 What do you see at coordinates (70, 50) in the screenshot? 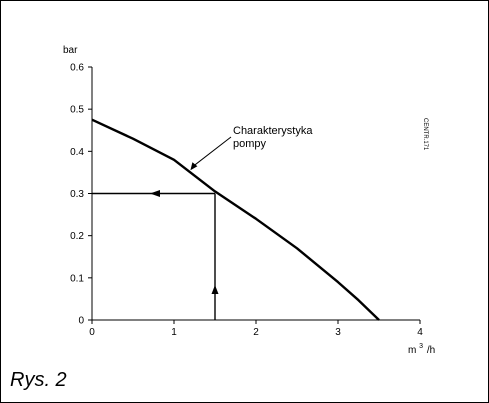
I see `y-axis-label: bar` at bounding box center [70, 50].